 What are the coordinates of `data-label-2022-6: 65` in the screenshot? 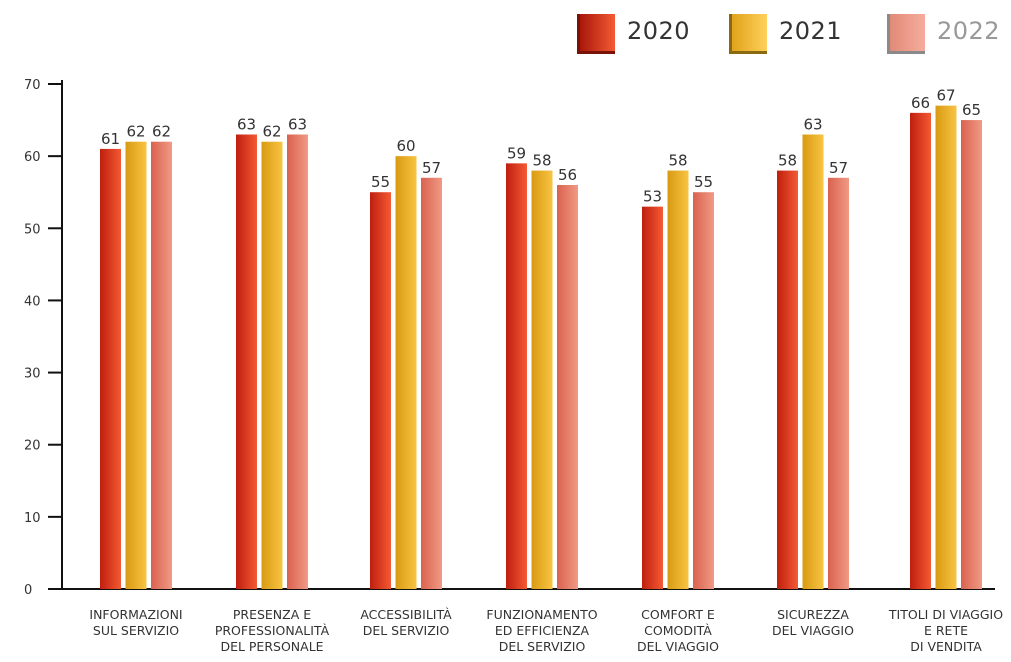 It's located at (971, 110).